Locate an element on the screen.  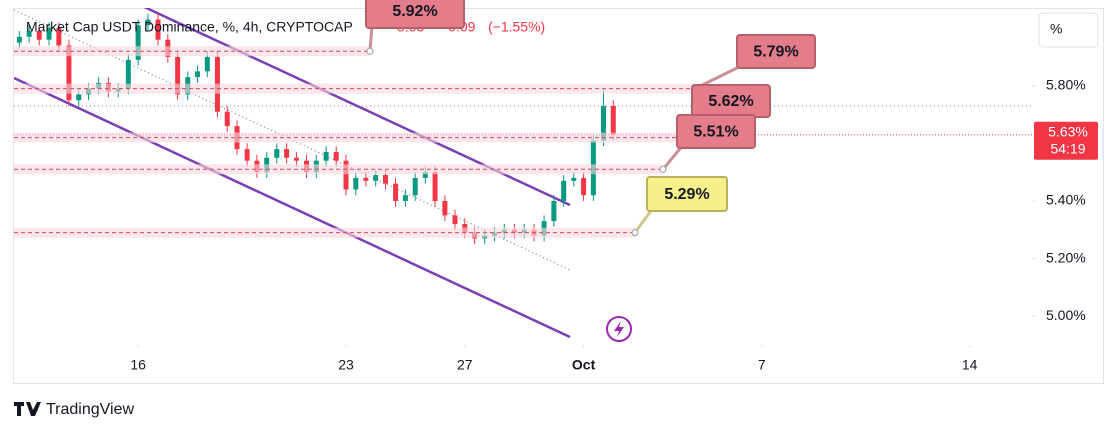
y-tick-label: 5.40% is located at coordinates (1066, 200).